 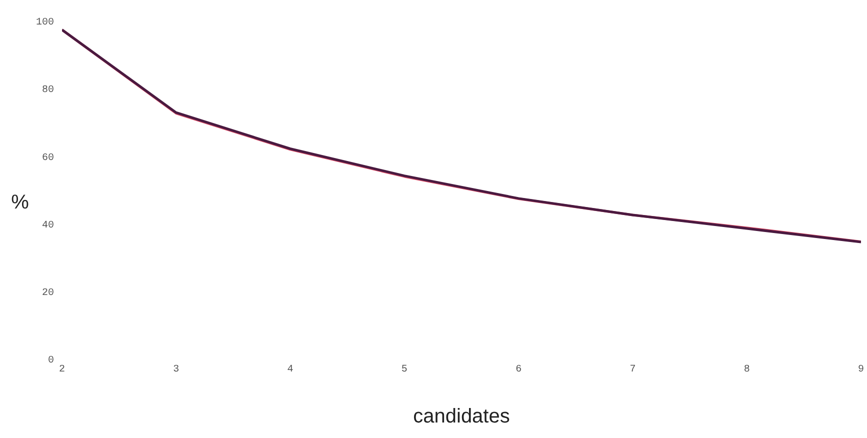 I want to click on x-tick-label: 2, so click(x=62, y=370).